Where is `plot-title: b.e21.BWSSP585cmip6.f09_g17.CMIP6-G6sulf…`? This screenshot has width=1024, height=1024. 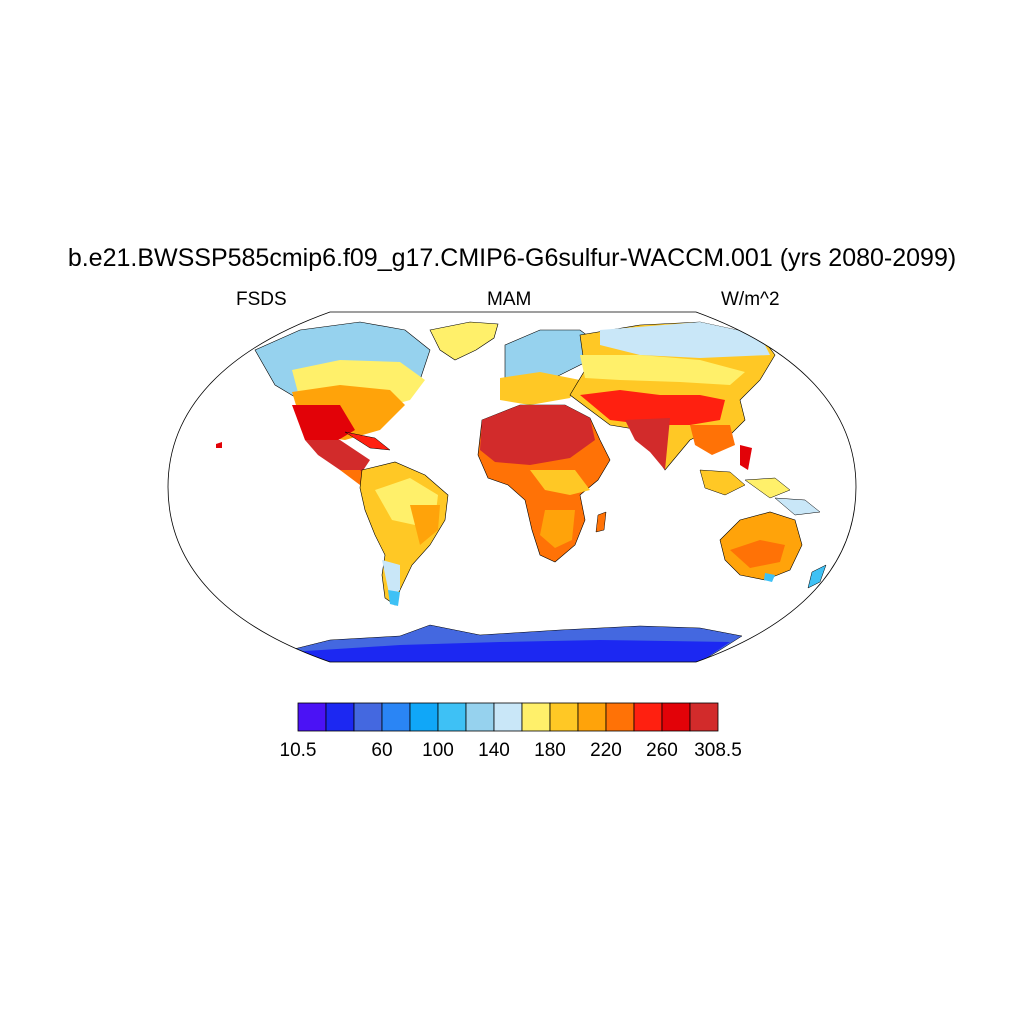
plot-title: b.e21.BWSSP585cmip6.f09_g17.CMIP6-G6sulf… is located at coordinates (512, 258).